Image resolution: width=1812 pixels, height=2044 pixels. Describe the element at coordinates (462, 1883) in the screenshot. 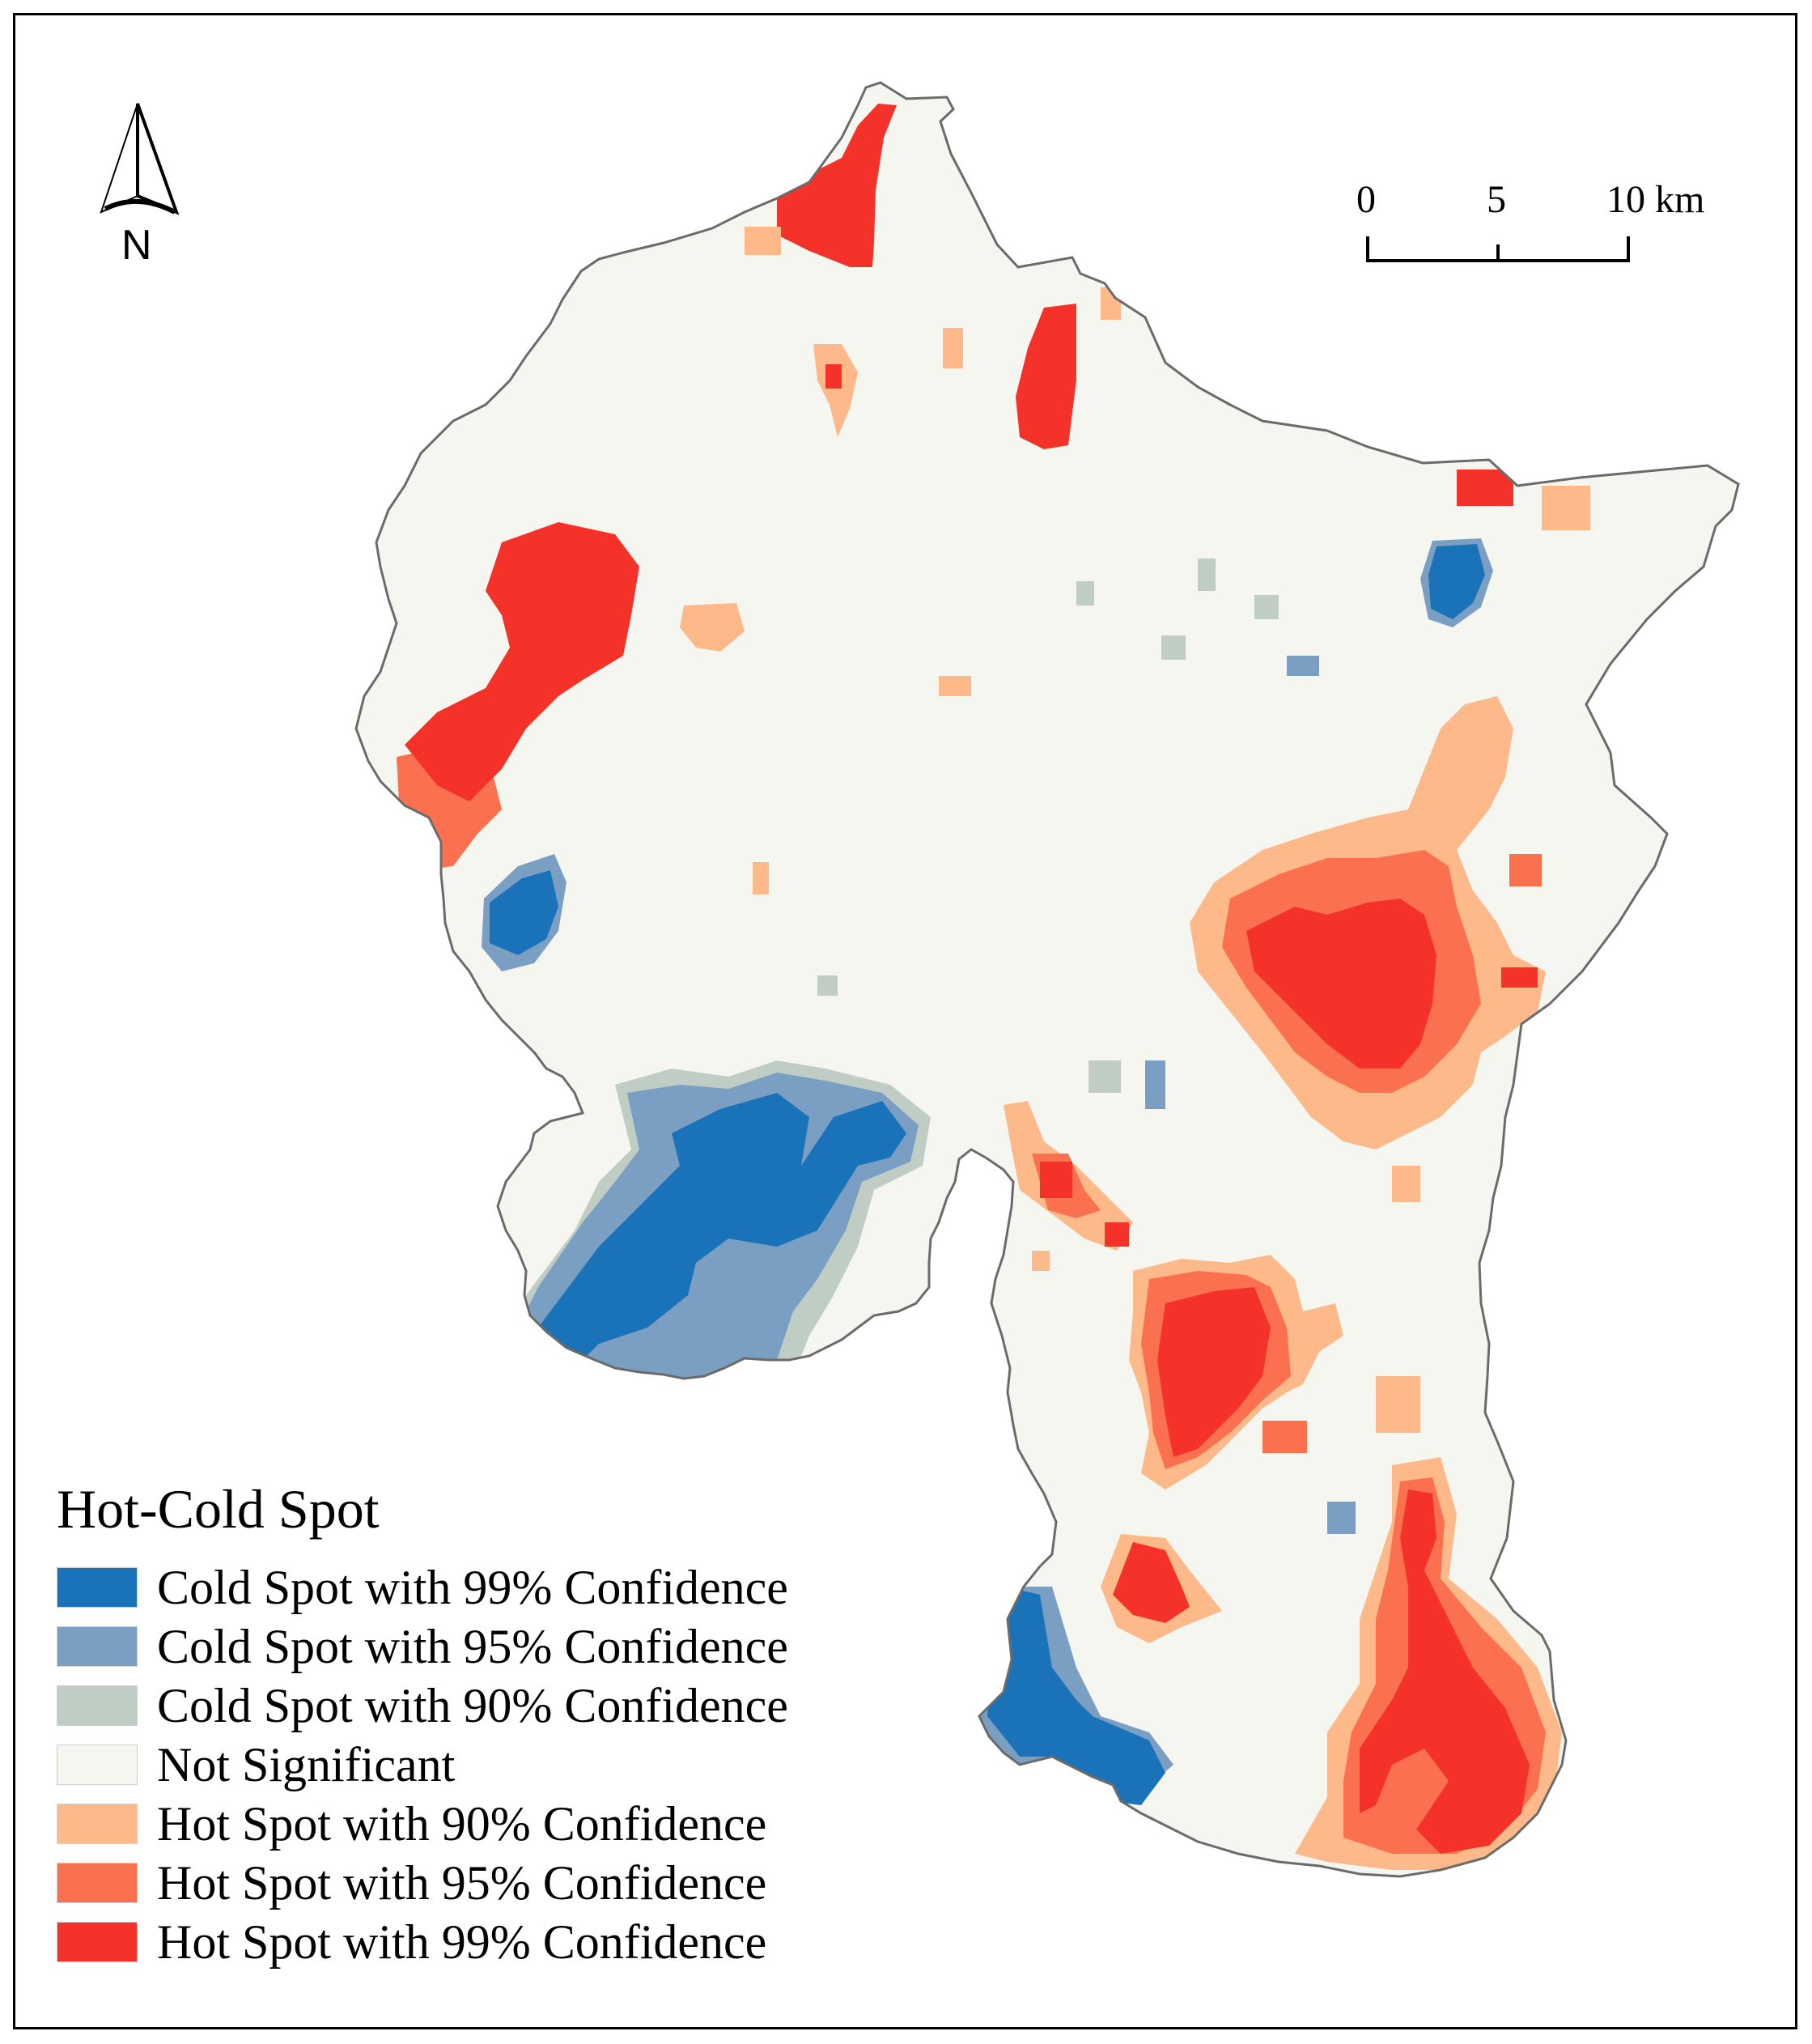

I see `legend-label: Hot Spot with 95% Confidence` at that location.